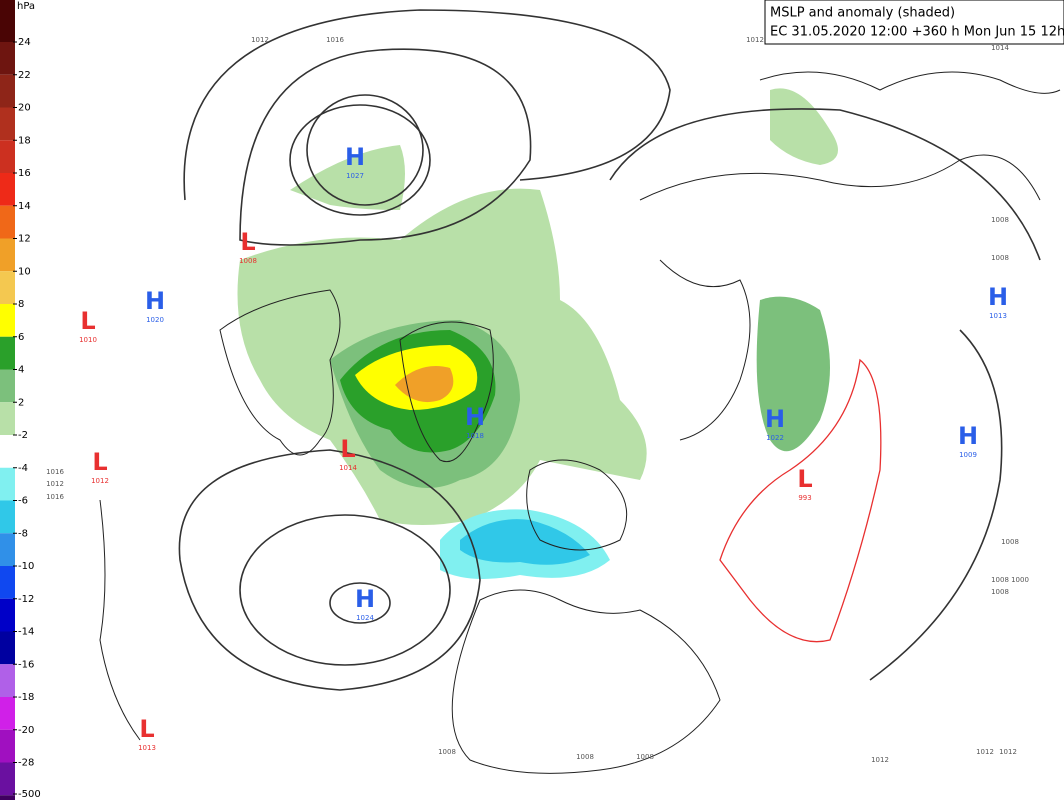 Image resolution: width=1064 pixels, height=800 pixels. I want to click on center-pressure: 1022, so click(775, 438).